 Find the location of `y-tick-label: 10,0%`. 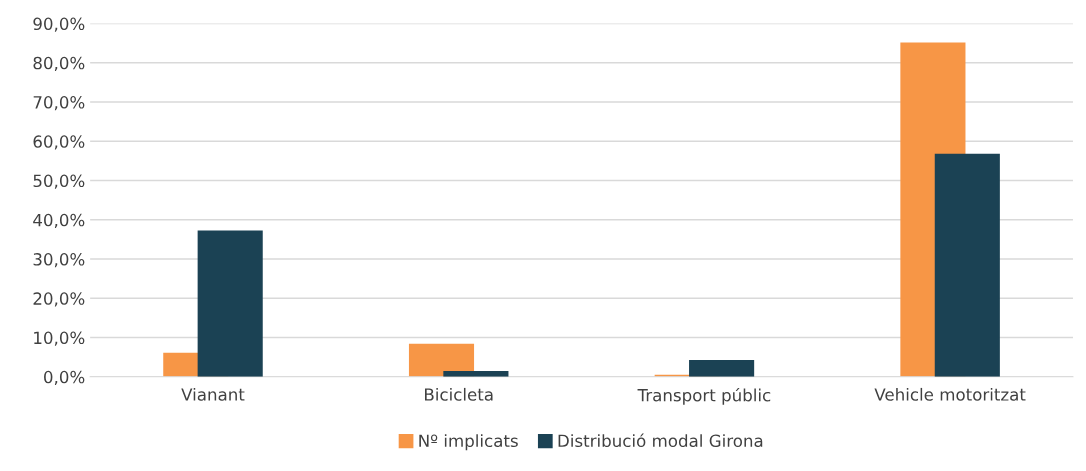

y-tick-label: 10,0% is located at coordinates (59, 338).